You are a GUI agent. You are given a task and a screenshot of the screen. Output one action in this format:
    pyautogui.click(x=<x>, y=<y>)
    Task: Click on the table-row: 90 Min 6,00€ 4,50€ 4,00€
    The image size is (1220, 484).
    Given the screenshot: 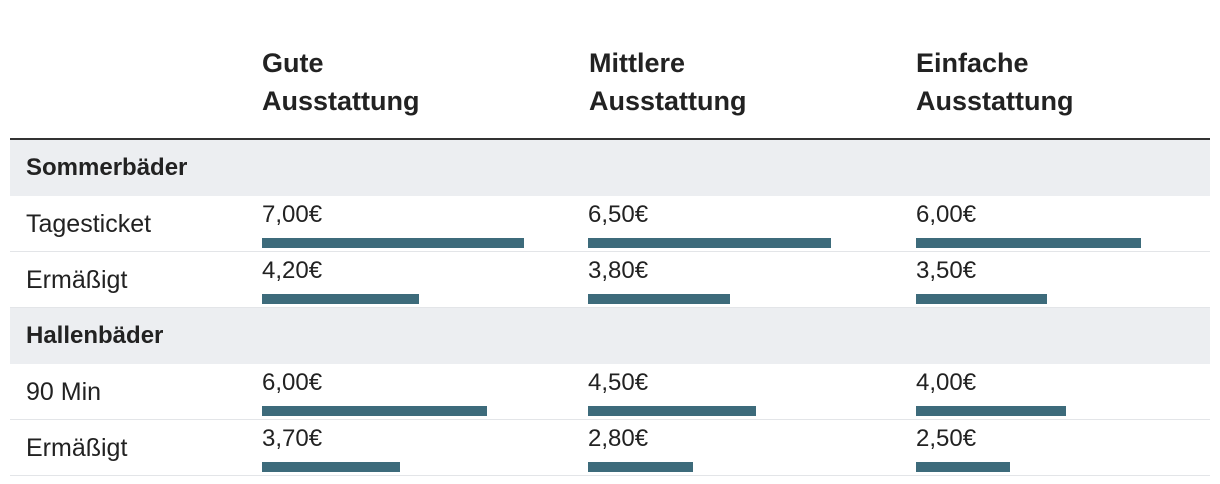 What is the action you would take?
    pyautogui.click(x=610, y=392)
    